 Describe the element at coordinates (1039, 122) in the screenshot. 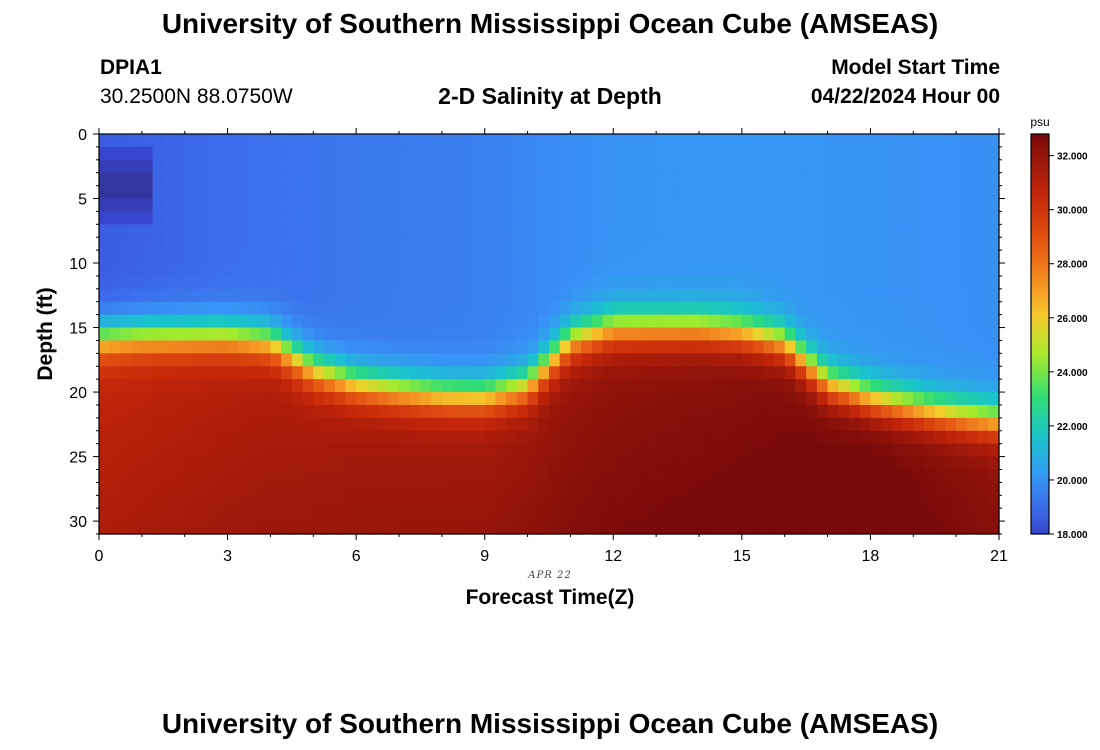

I see `colorbar-unit: psu` at that location.